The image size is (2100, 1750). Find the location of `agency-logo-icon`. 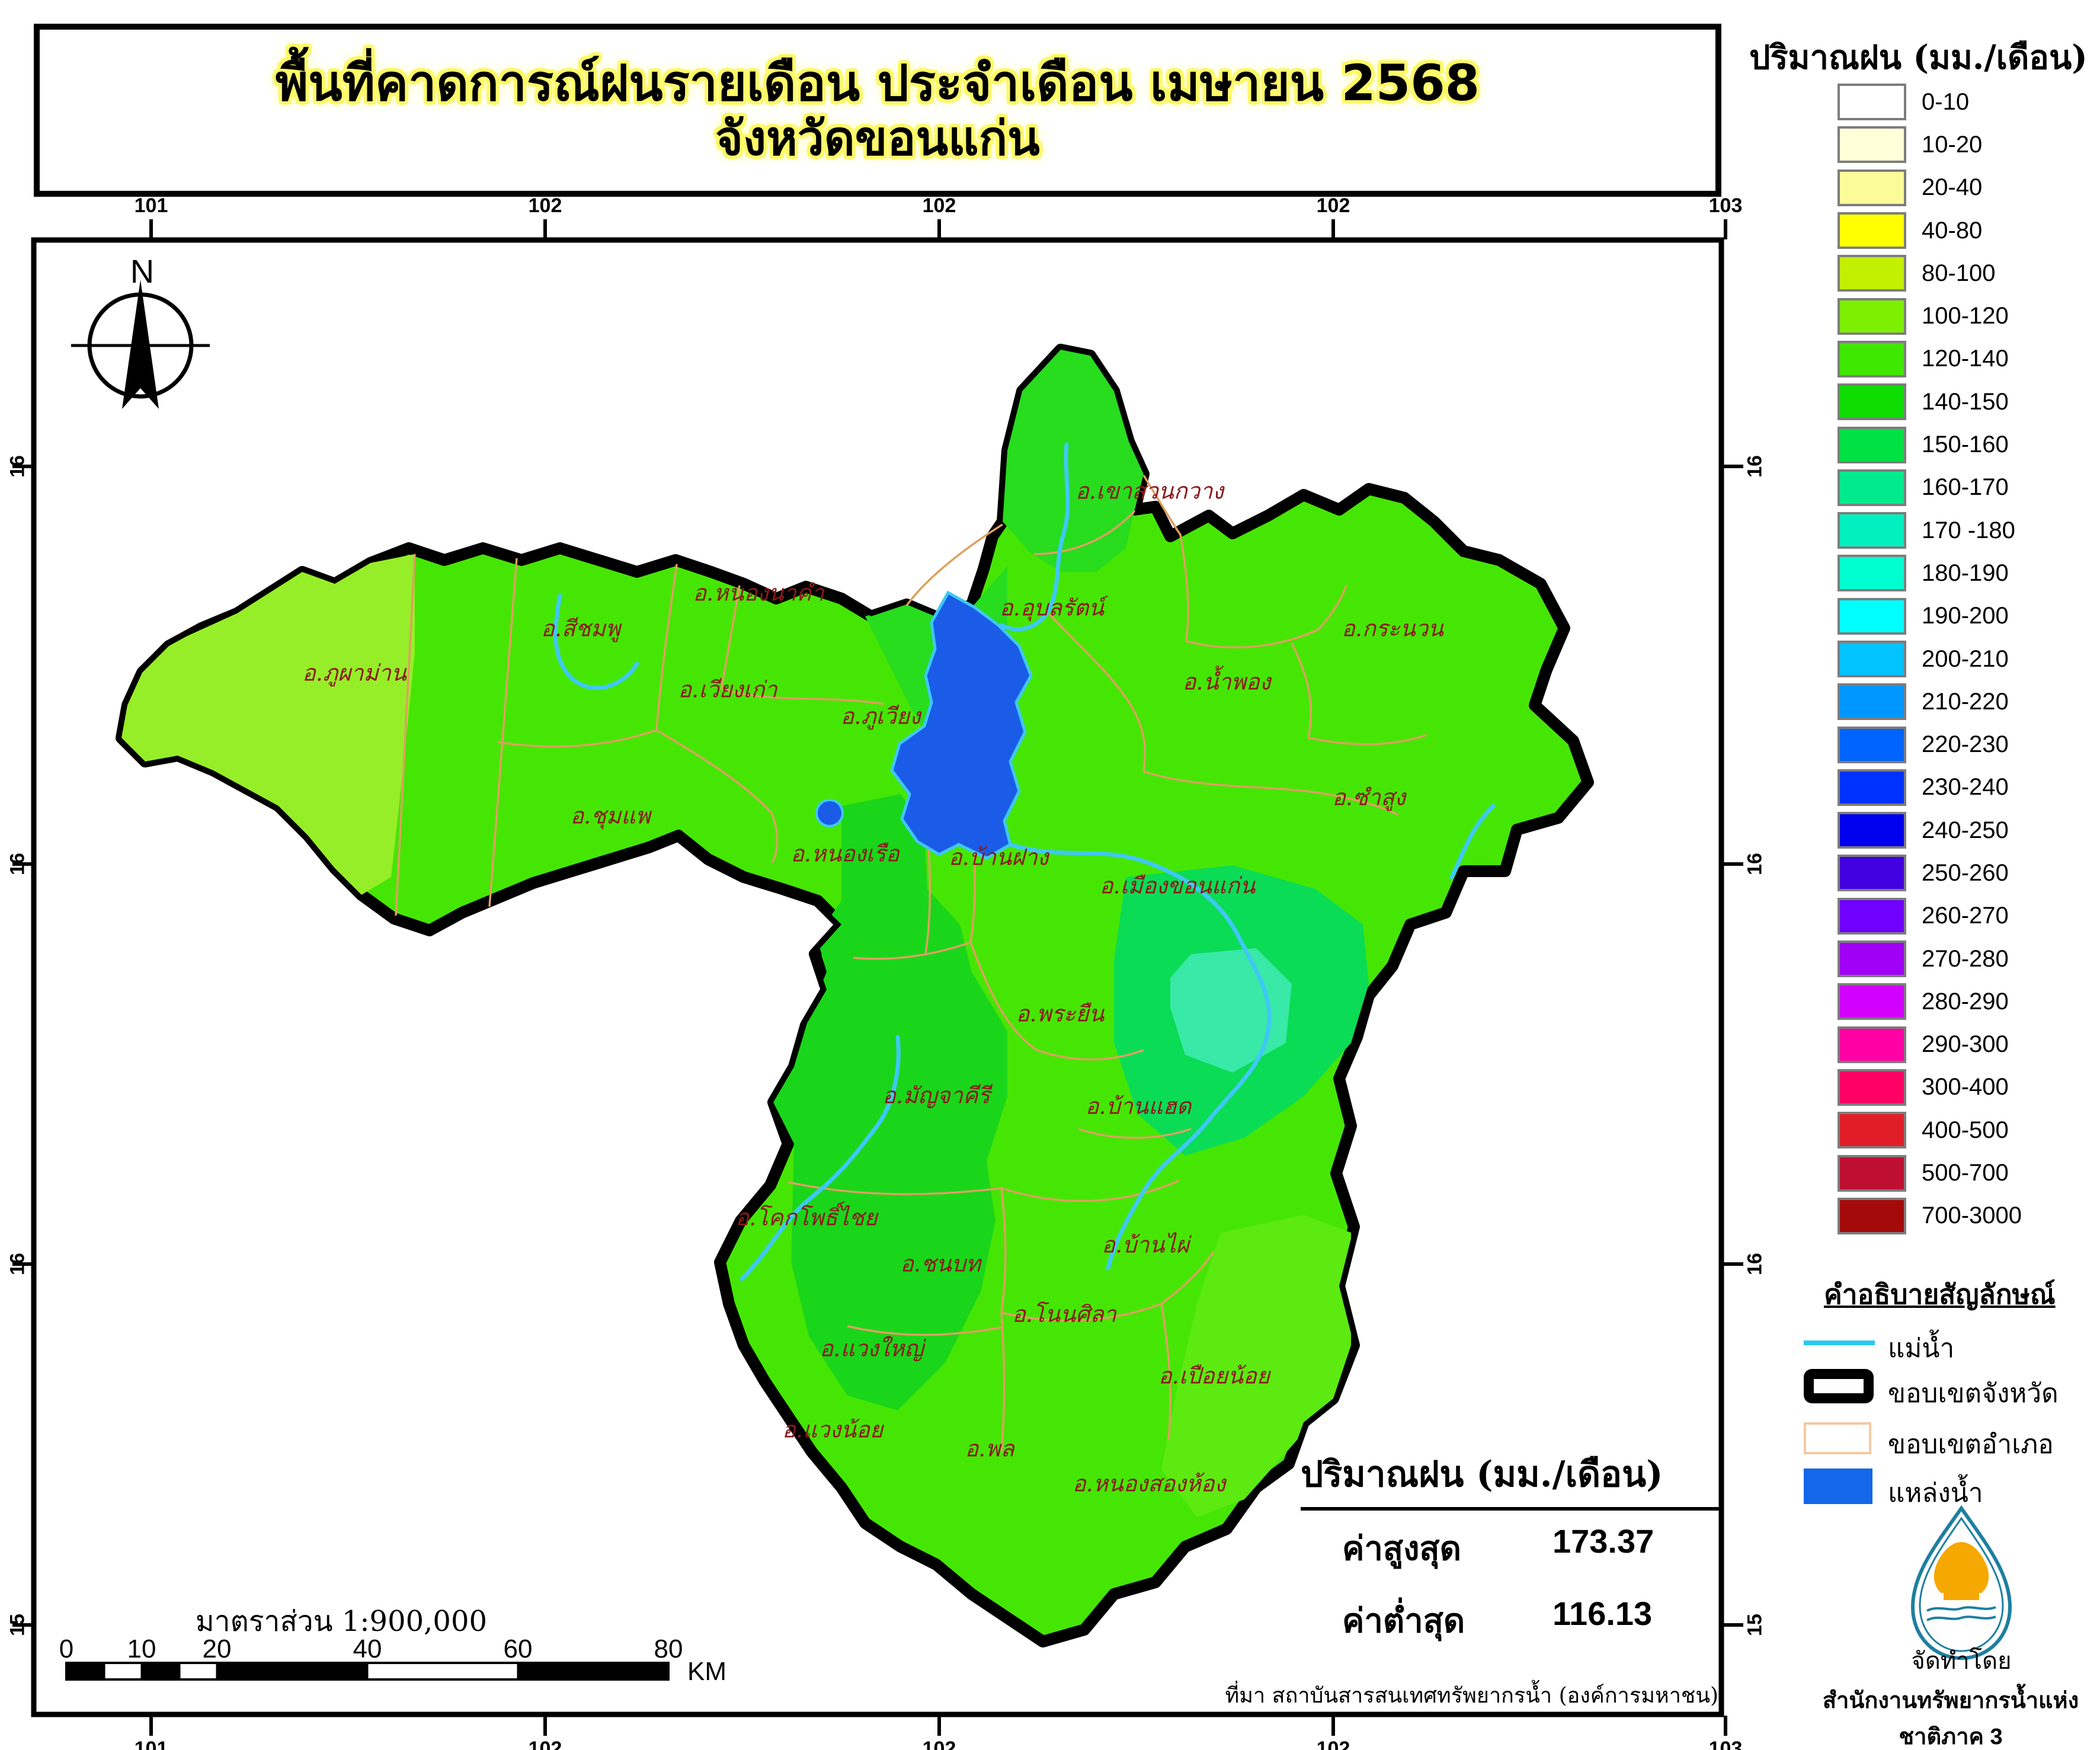

agency-logo-icon is located at coordinates (1961, 1583).